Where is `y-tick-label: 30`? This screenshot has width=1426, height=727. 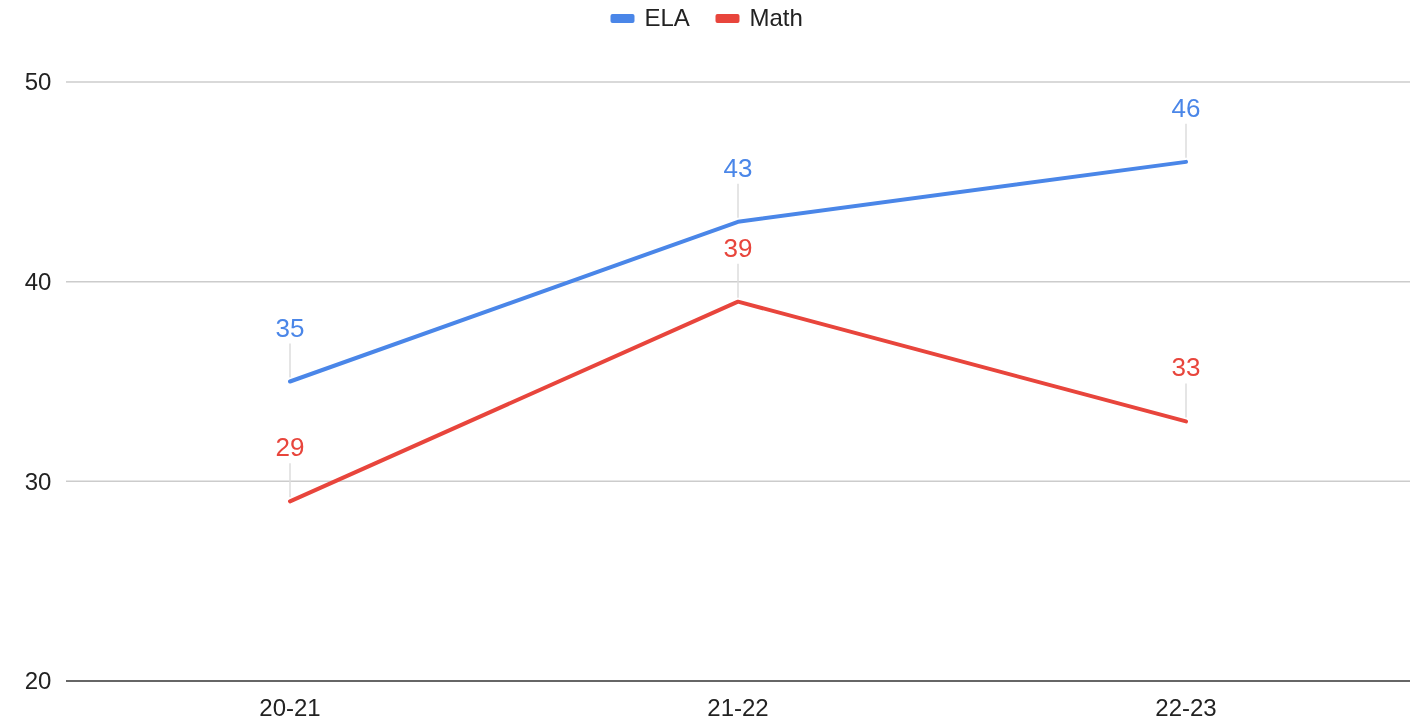 y-tick-label: 30 is located at coordinates (38, 481).